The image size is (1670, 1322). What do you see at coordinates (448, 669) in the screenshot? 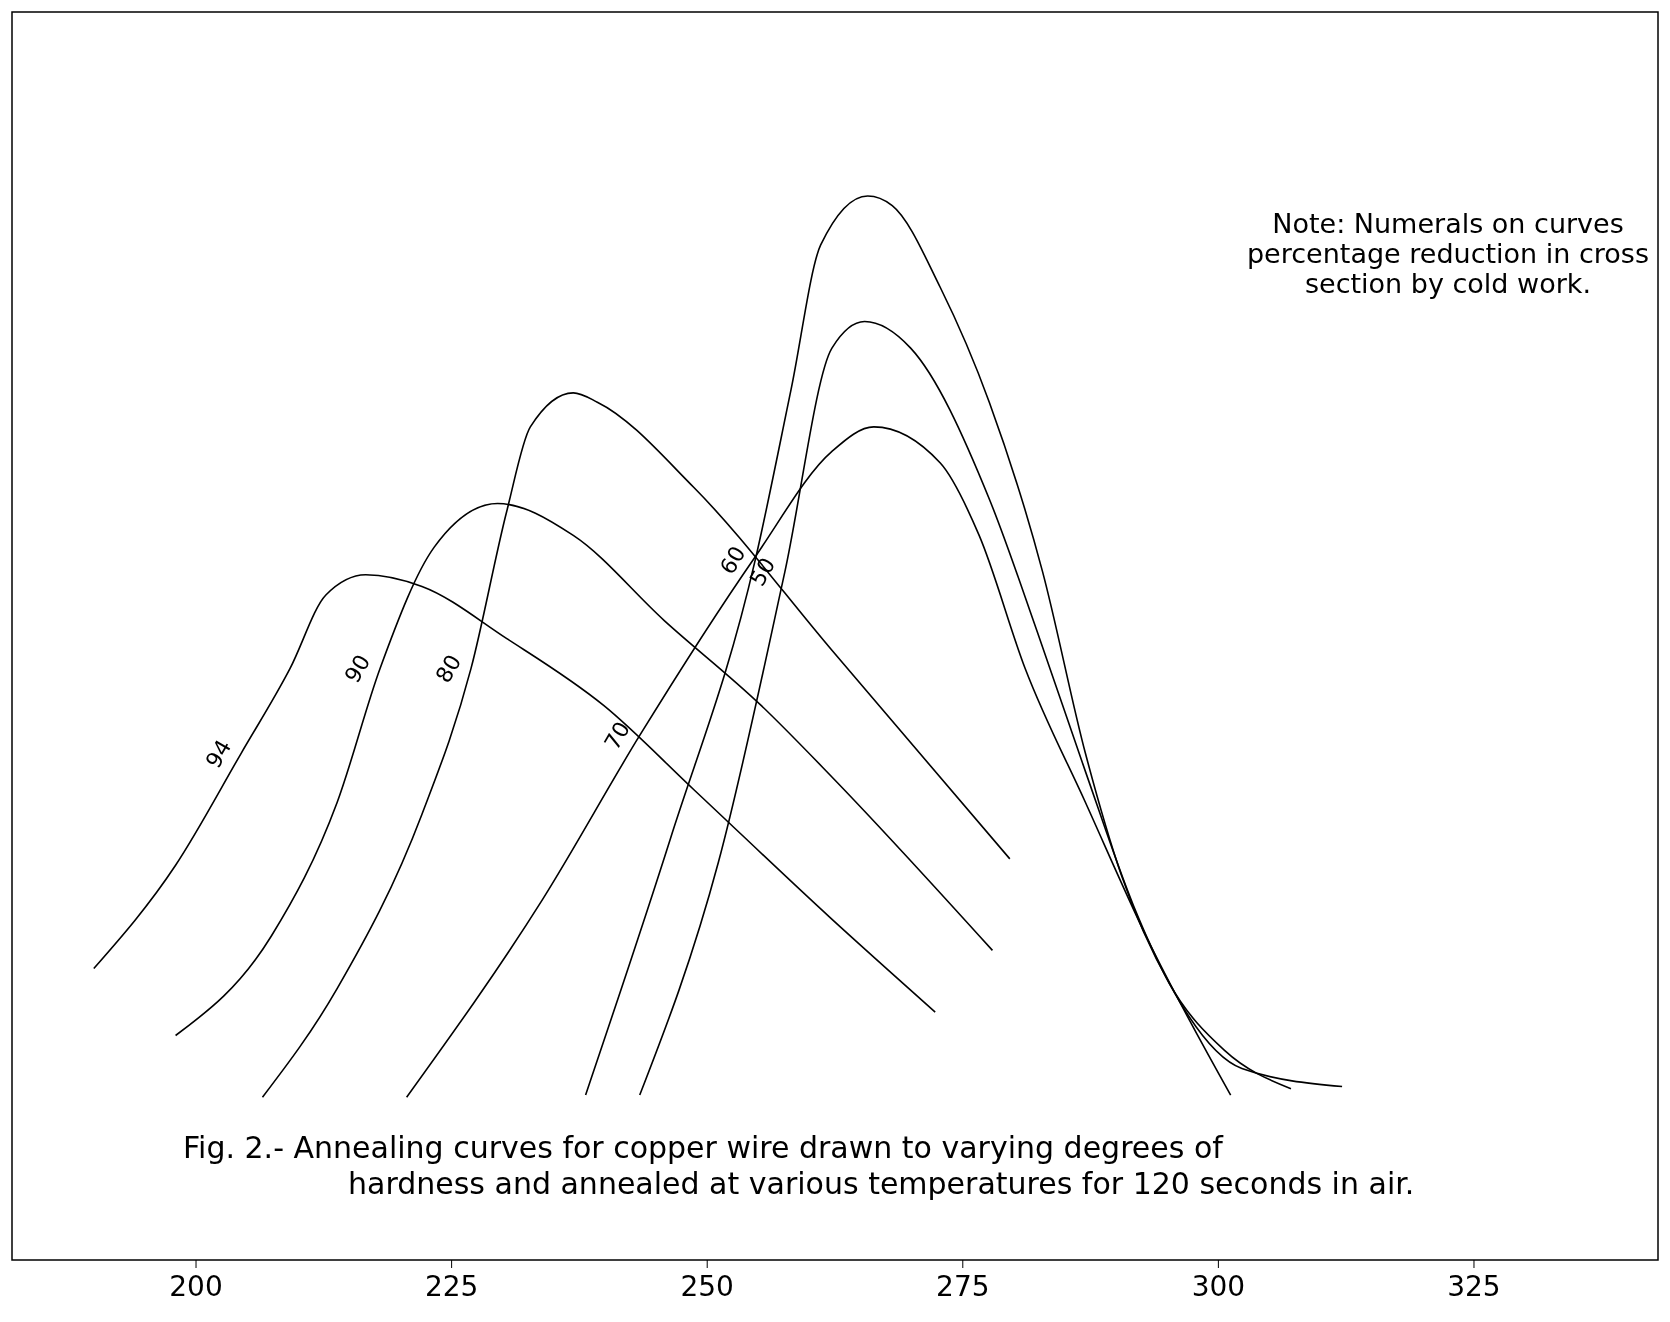
I see `text: 80` at bounding box center [448, 669].